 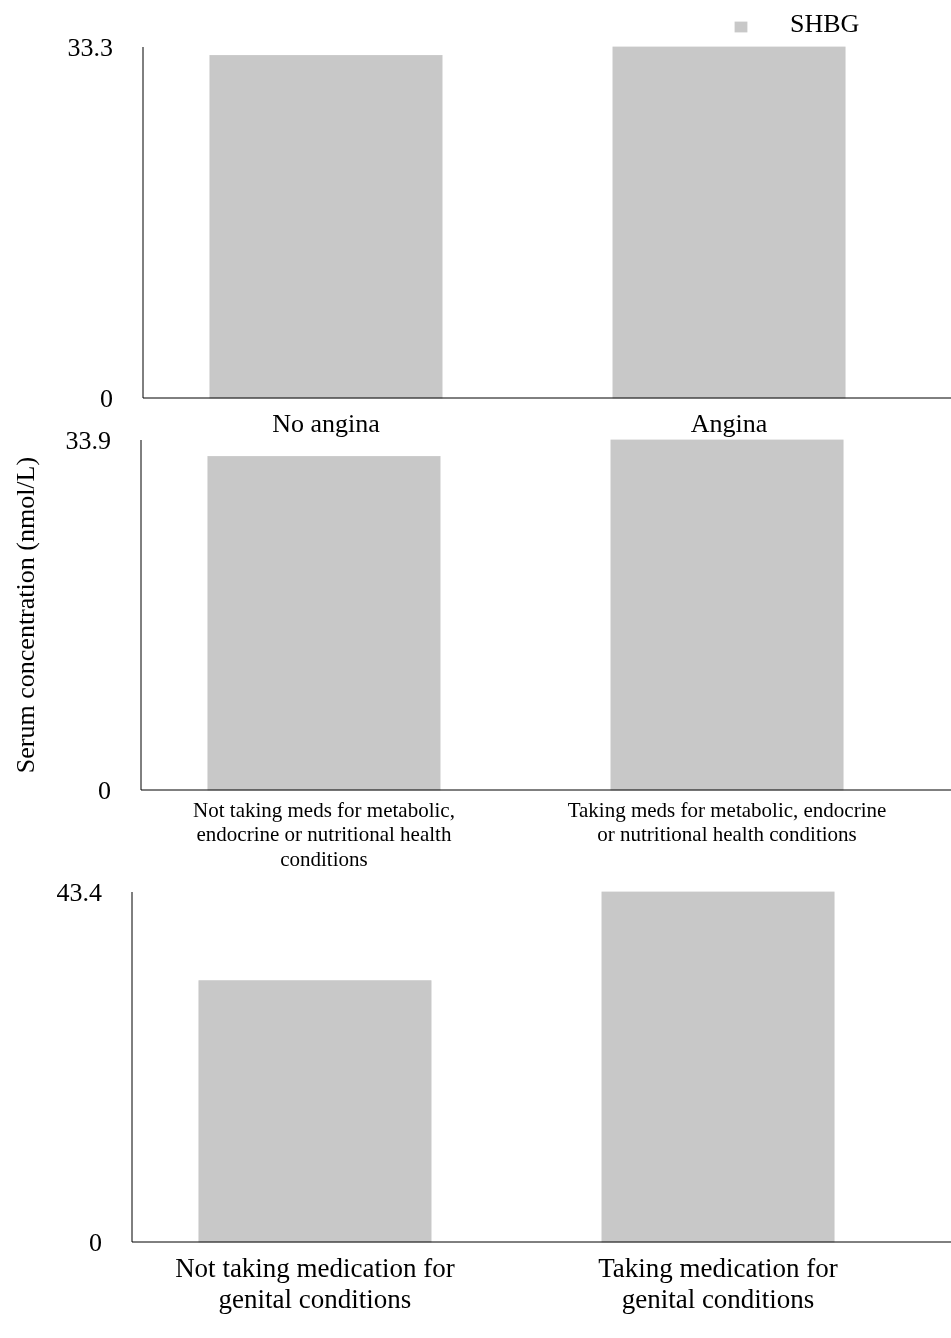 I want to click on x-tick-label: Taking medication for genital conditions, so click(x=718, y=1284).